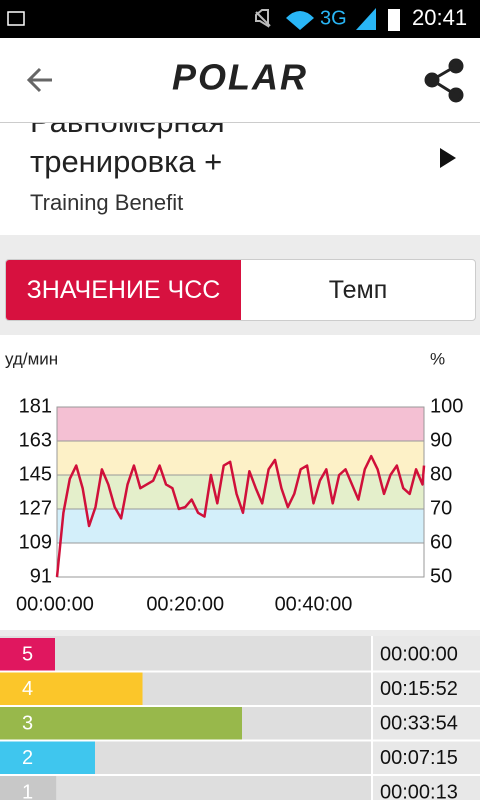 The width and height of the screenshot is (480, 800). I want to click on tab: Темп, so click(358, 290).